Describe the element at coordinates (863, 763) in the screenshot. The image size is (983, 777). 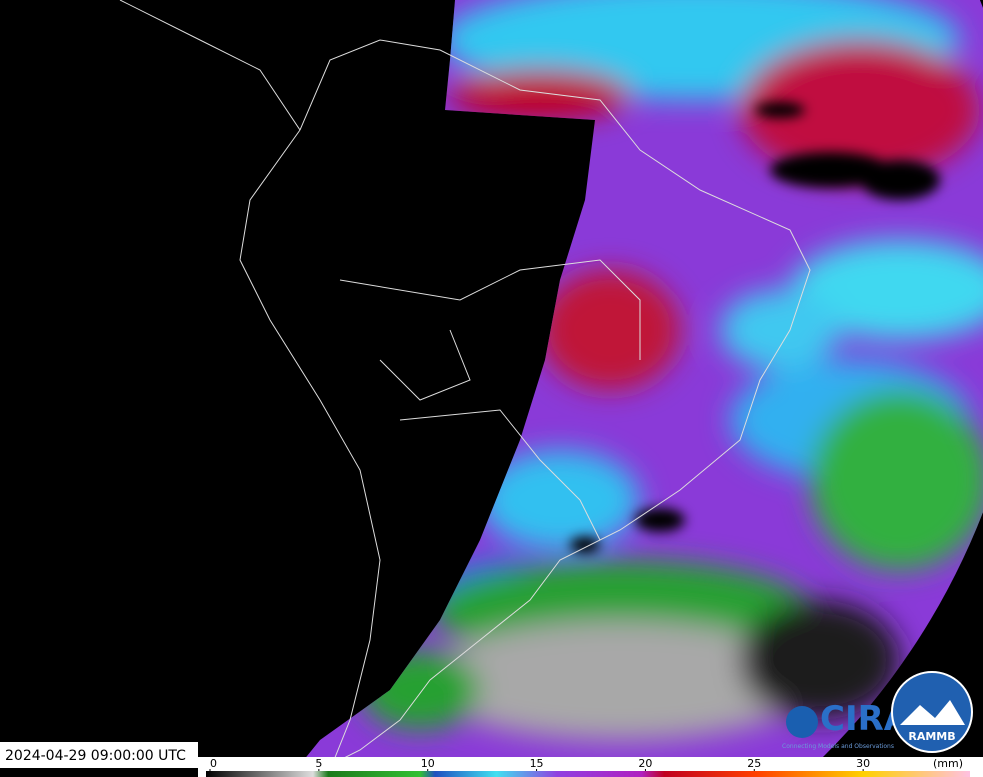
I see `colorbar-tick-label: 30` at that location.